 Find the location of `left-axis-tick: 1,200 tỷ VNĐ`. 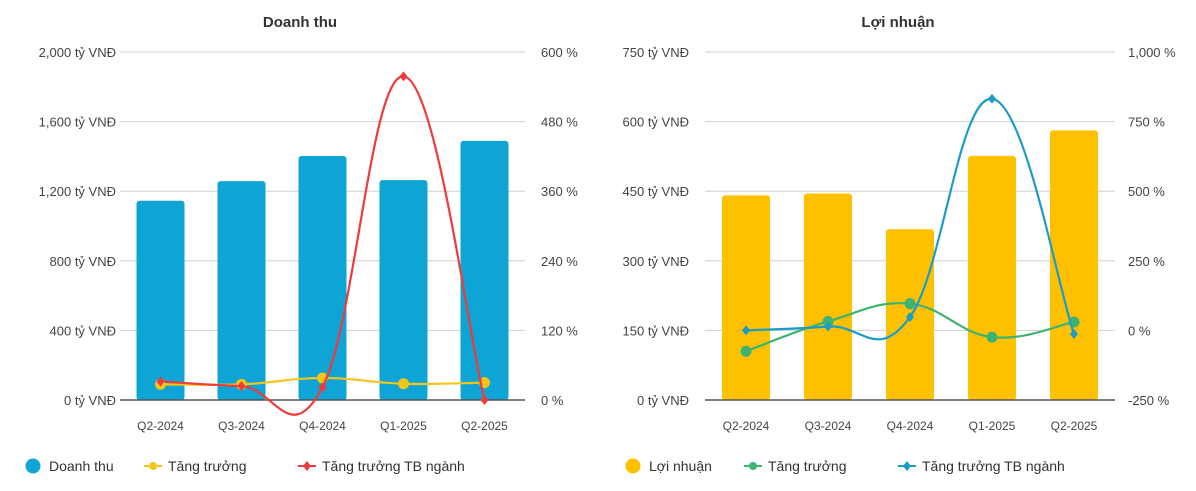

left-axis-tick: 1,200 tỷ VNĐ is located at coordinates (77, 191).